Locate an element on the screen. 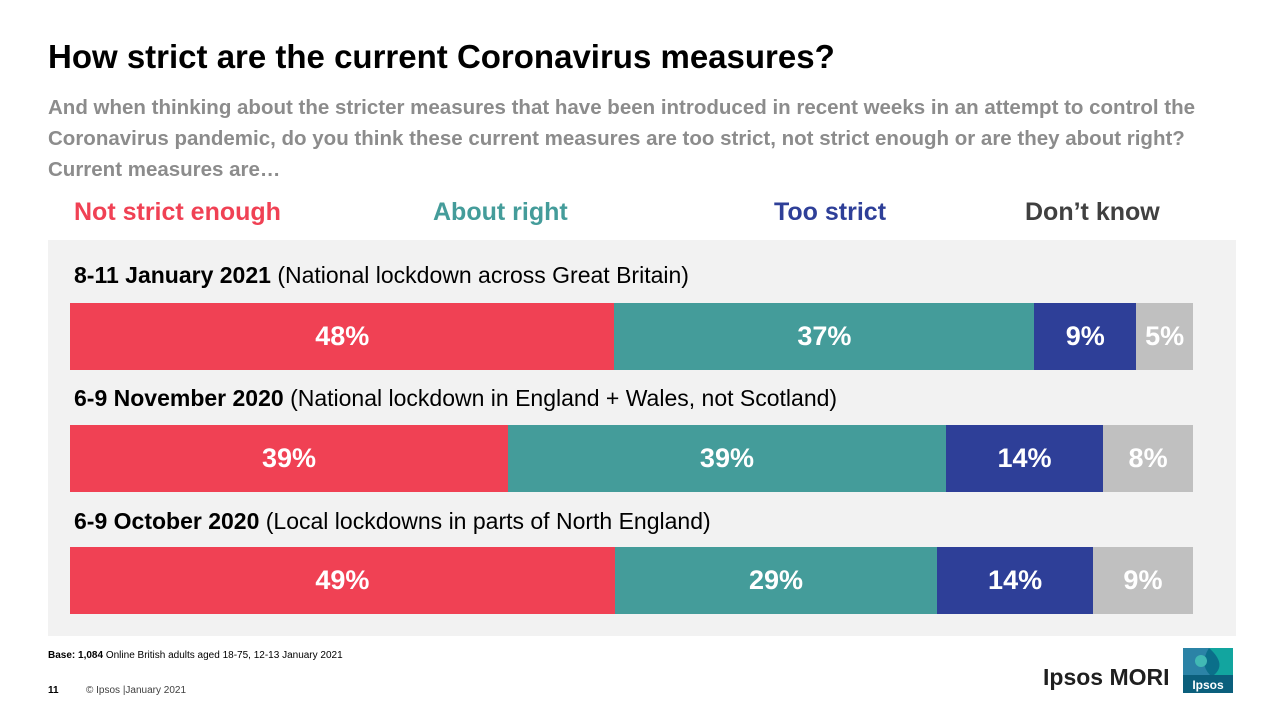 This screenshot has width=1280, height=720. bar-segment-about-right: 37% is located at coordinates (824, 336).